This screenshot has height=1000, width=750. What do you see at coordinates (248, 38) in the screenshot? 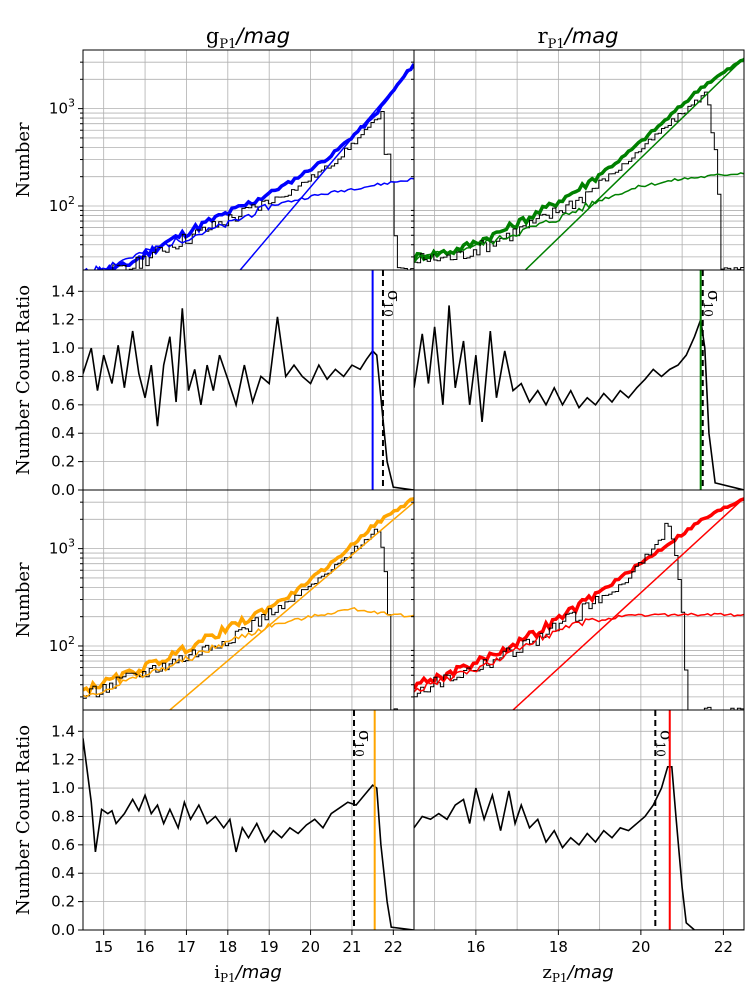
I see `title-g: gP1/mag` at bounding box center [248, 38].